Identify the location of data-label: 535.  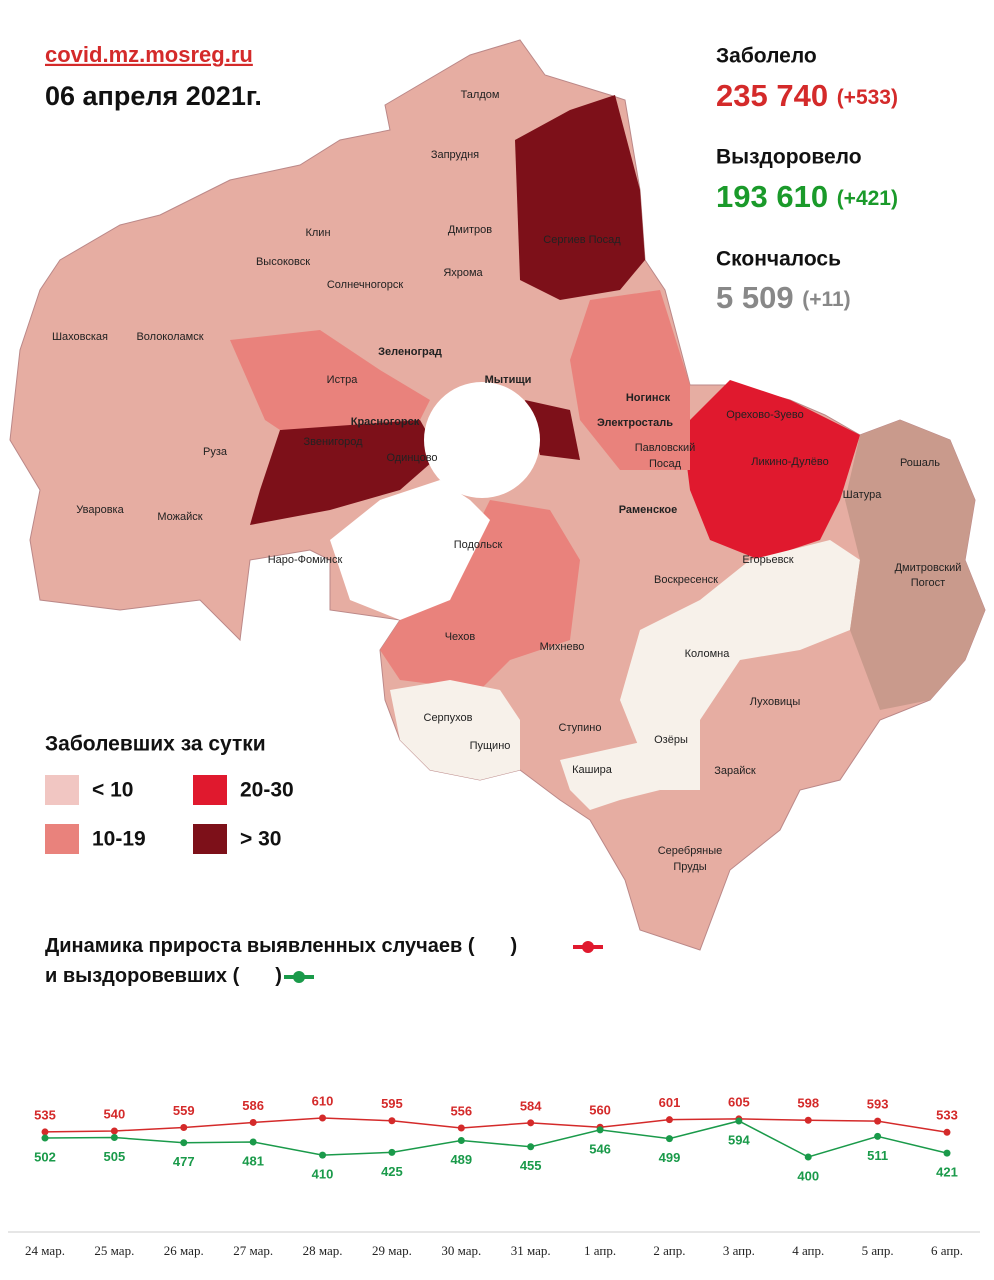
(45, 1114).